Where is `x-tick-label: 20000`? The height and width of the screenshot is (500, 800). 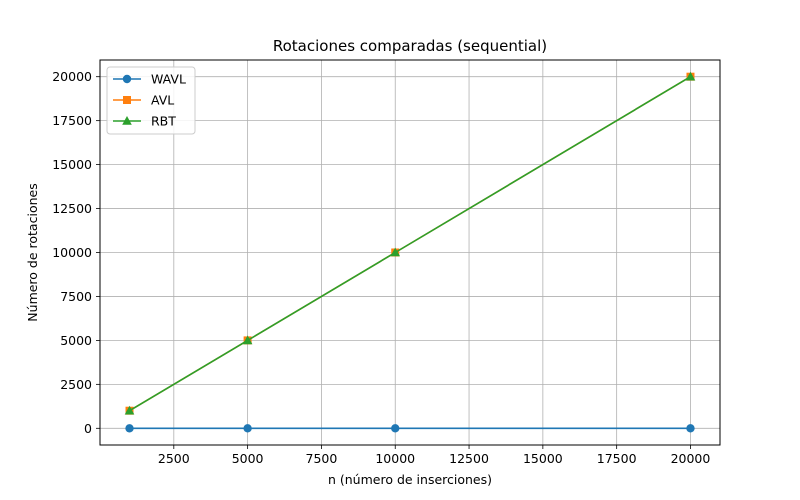
x-tick-label: 20000 is located at coordinates (691, 458).